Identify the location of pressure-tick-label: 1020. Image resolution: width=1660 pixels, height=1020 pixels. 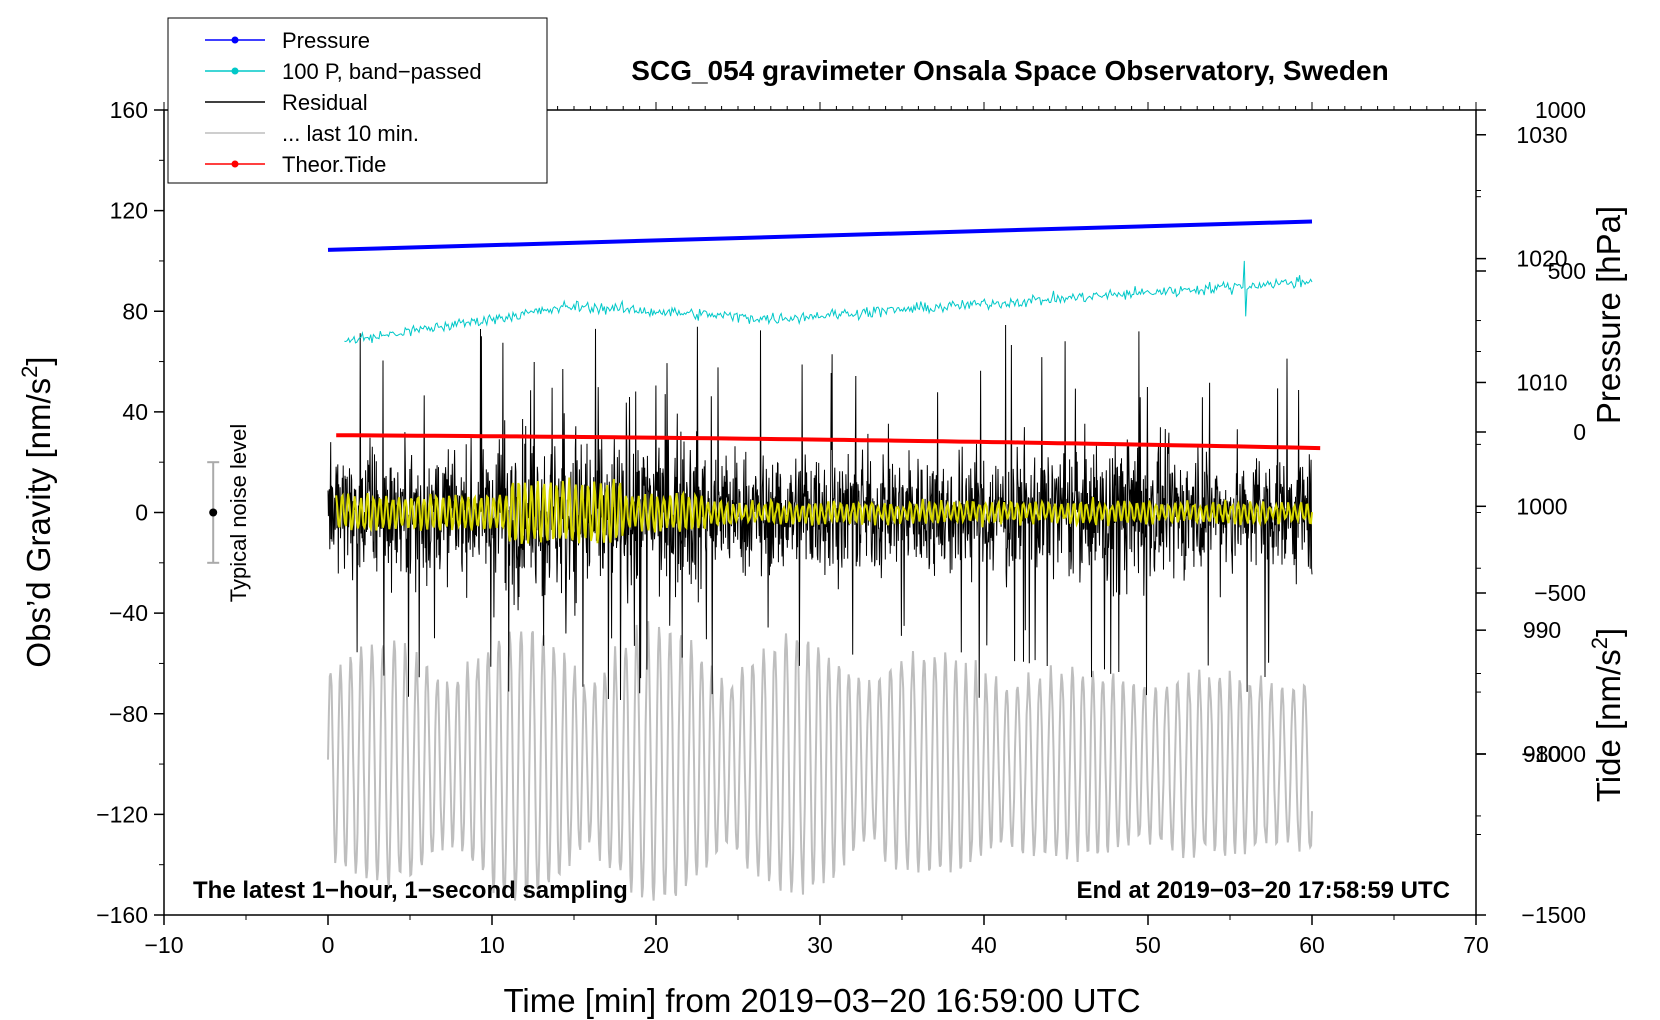
(1541, 259).